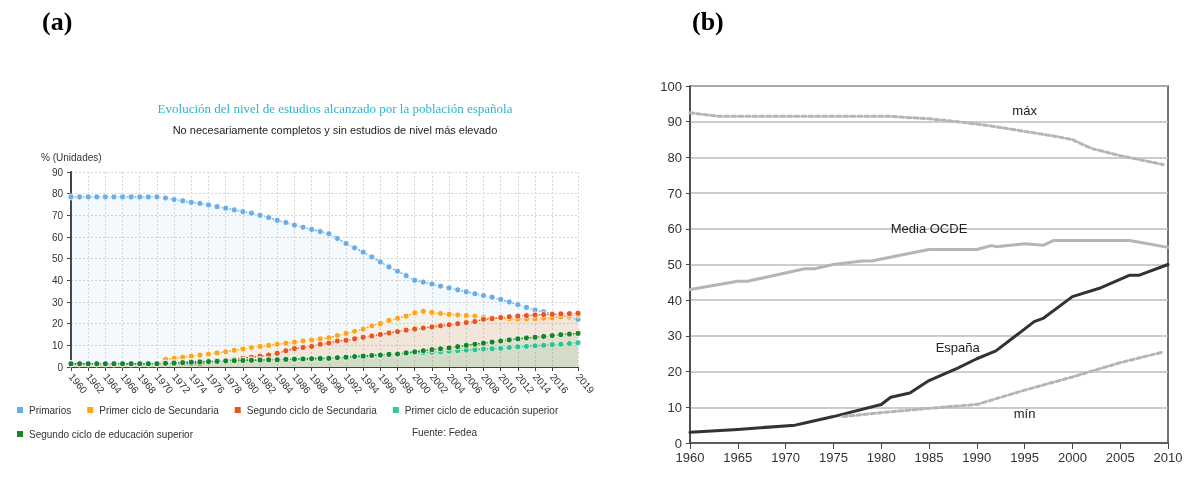  Describe the element at coordinates (929, 229) in the screenshot. I see `series-label: Media OCDE` at that location.